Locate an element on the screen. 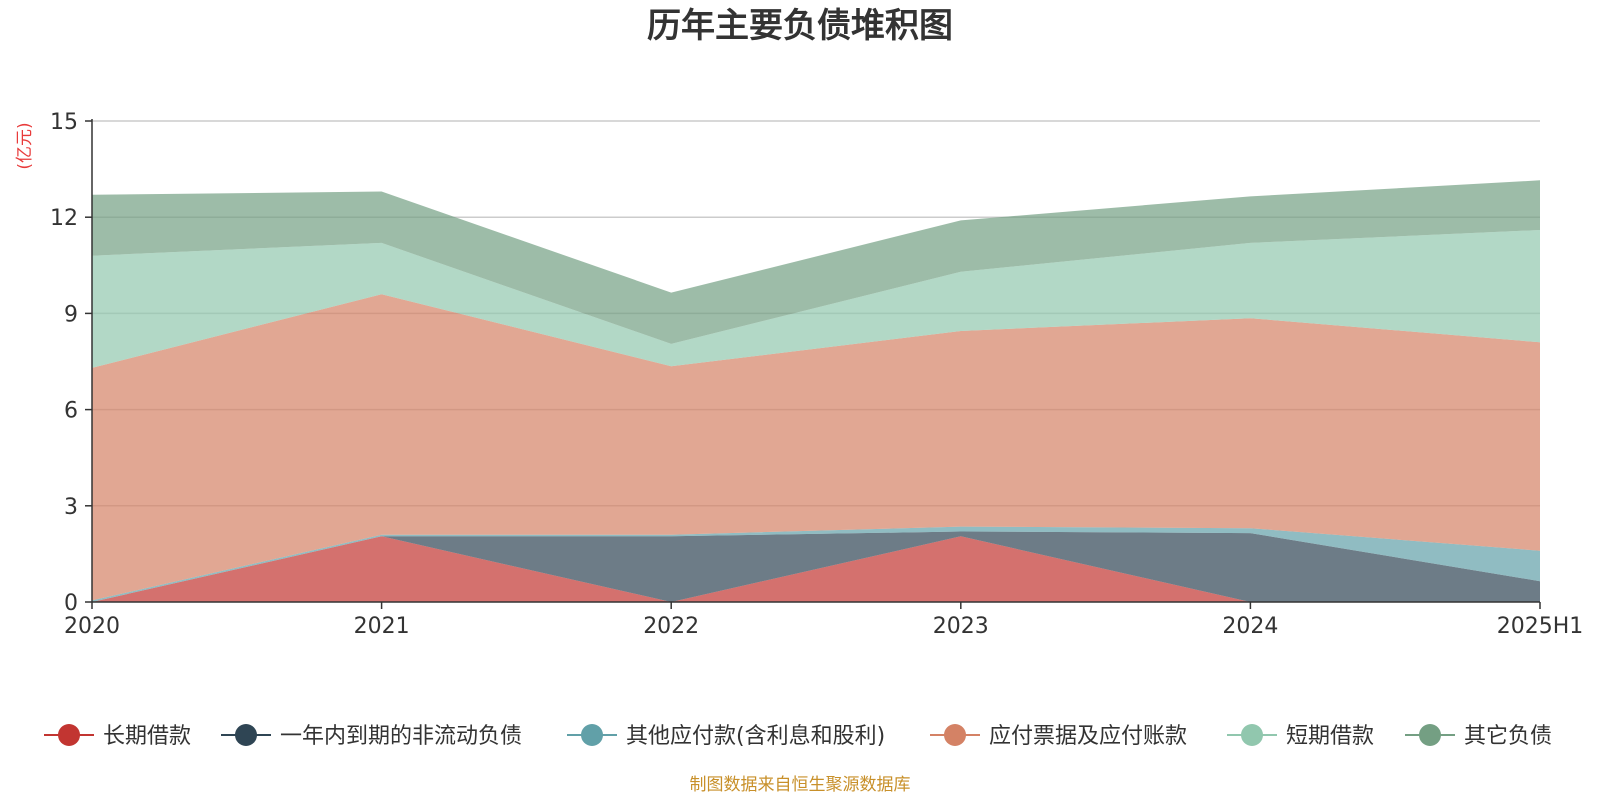  y-tick-label: 0 is located at coordinates (71, 603).